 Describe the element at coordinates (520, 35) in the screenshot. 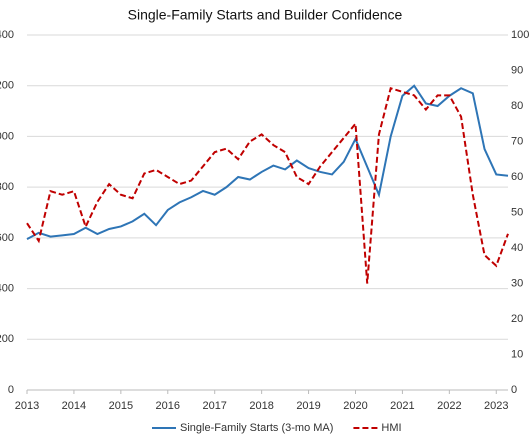

I see `y2-tick-label: 100` at that location.